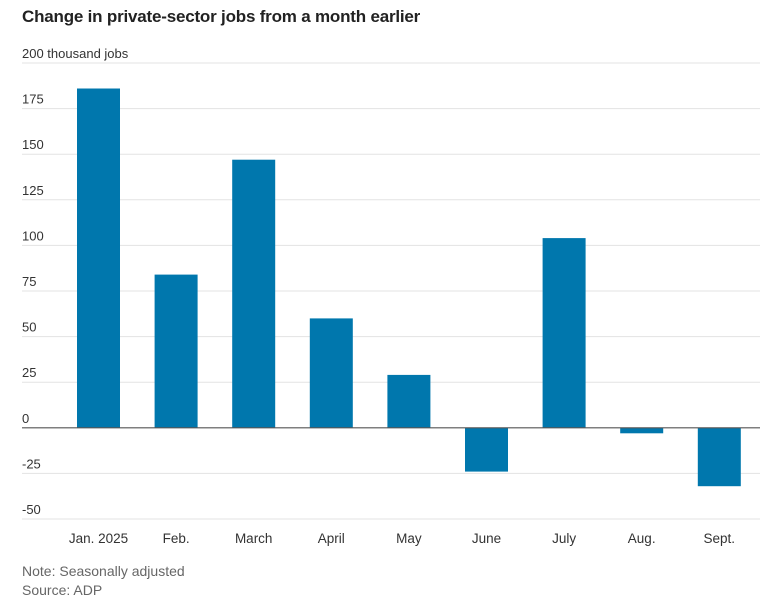 The image size is (762, 600). What do you see at coordinates (254, 538) in the screenshot?
I see `x-tick-label: March` at bounding box center [254, 538].